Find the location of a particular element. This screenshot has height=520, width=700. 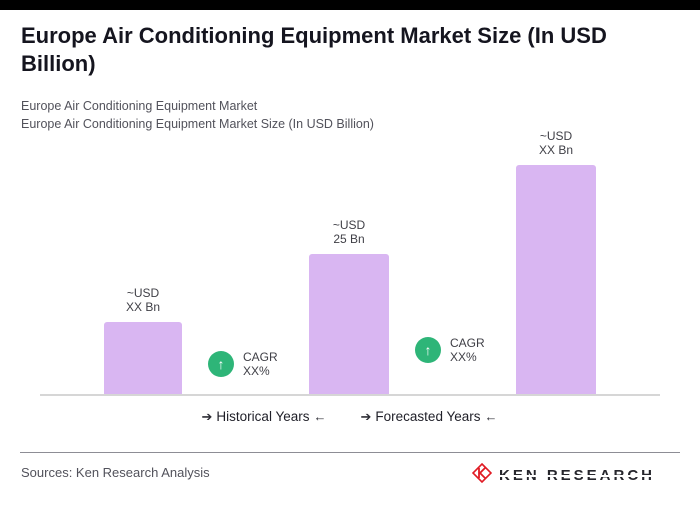

footer-divider is located at coordinates (350, 452).